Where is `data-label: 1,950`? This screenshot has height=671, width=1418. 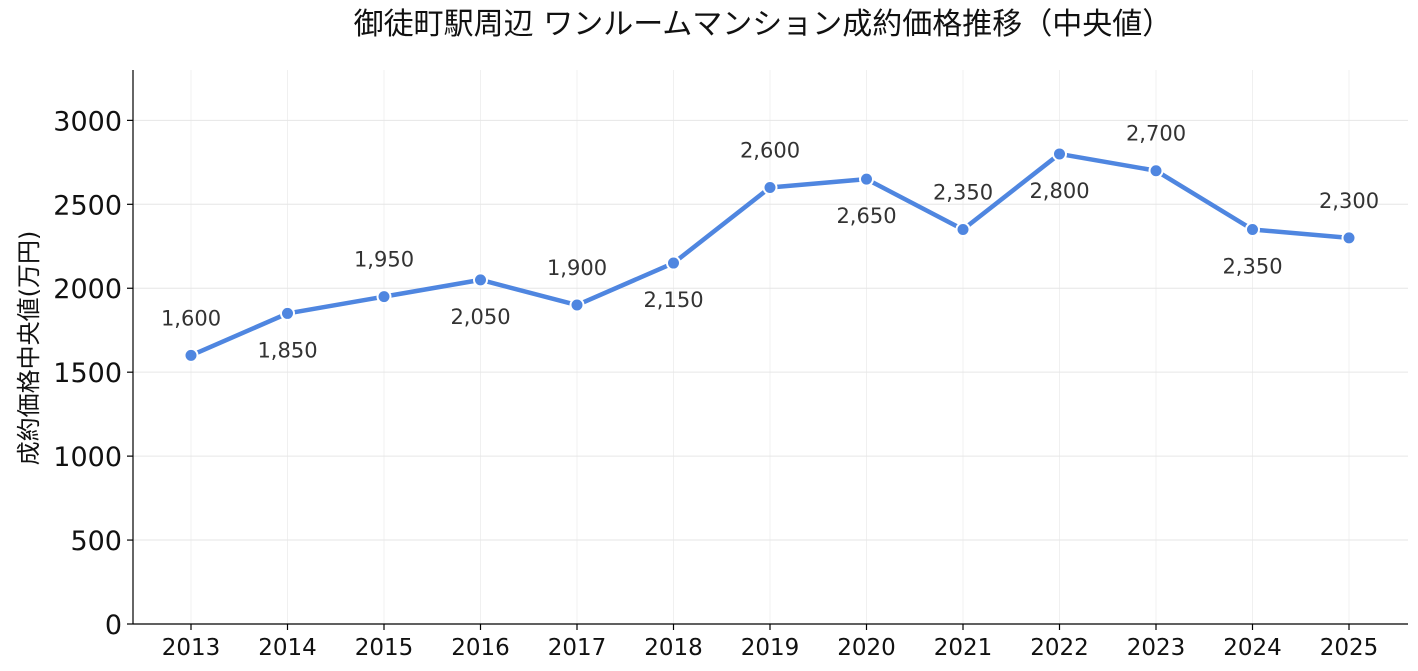
data-label: 1,950 is located at coordinates (384, 260).